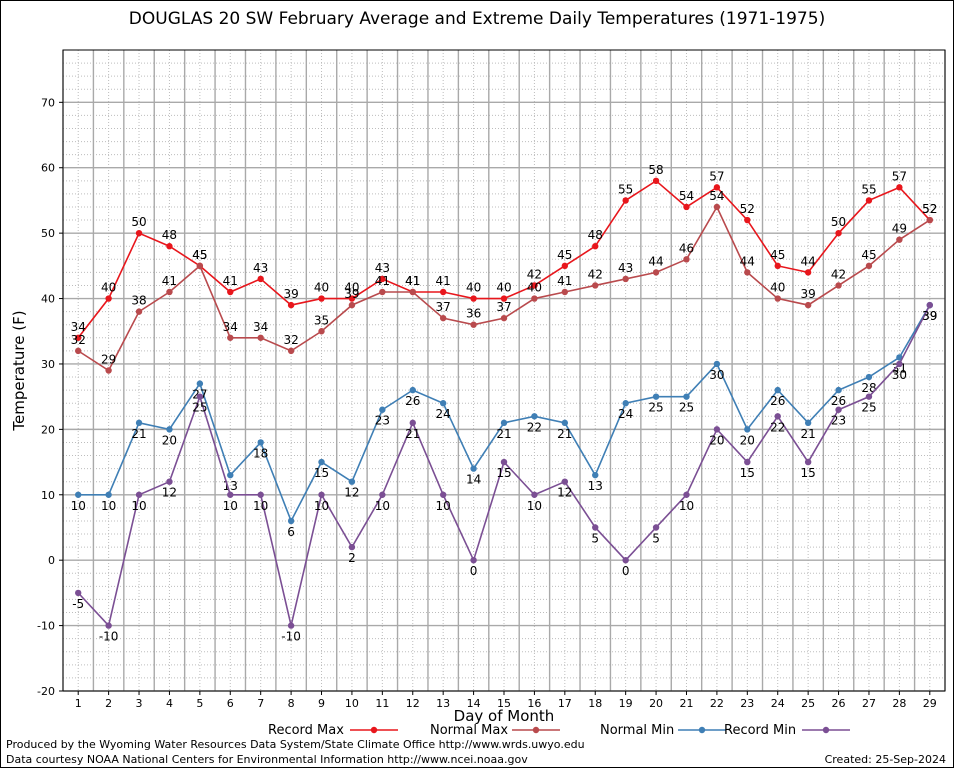  I want to click on normal-max-data-label: 46, so click(686, 248).